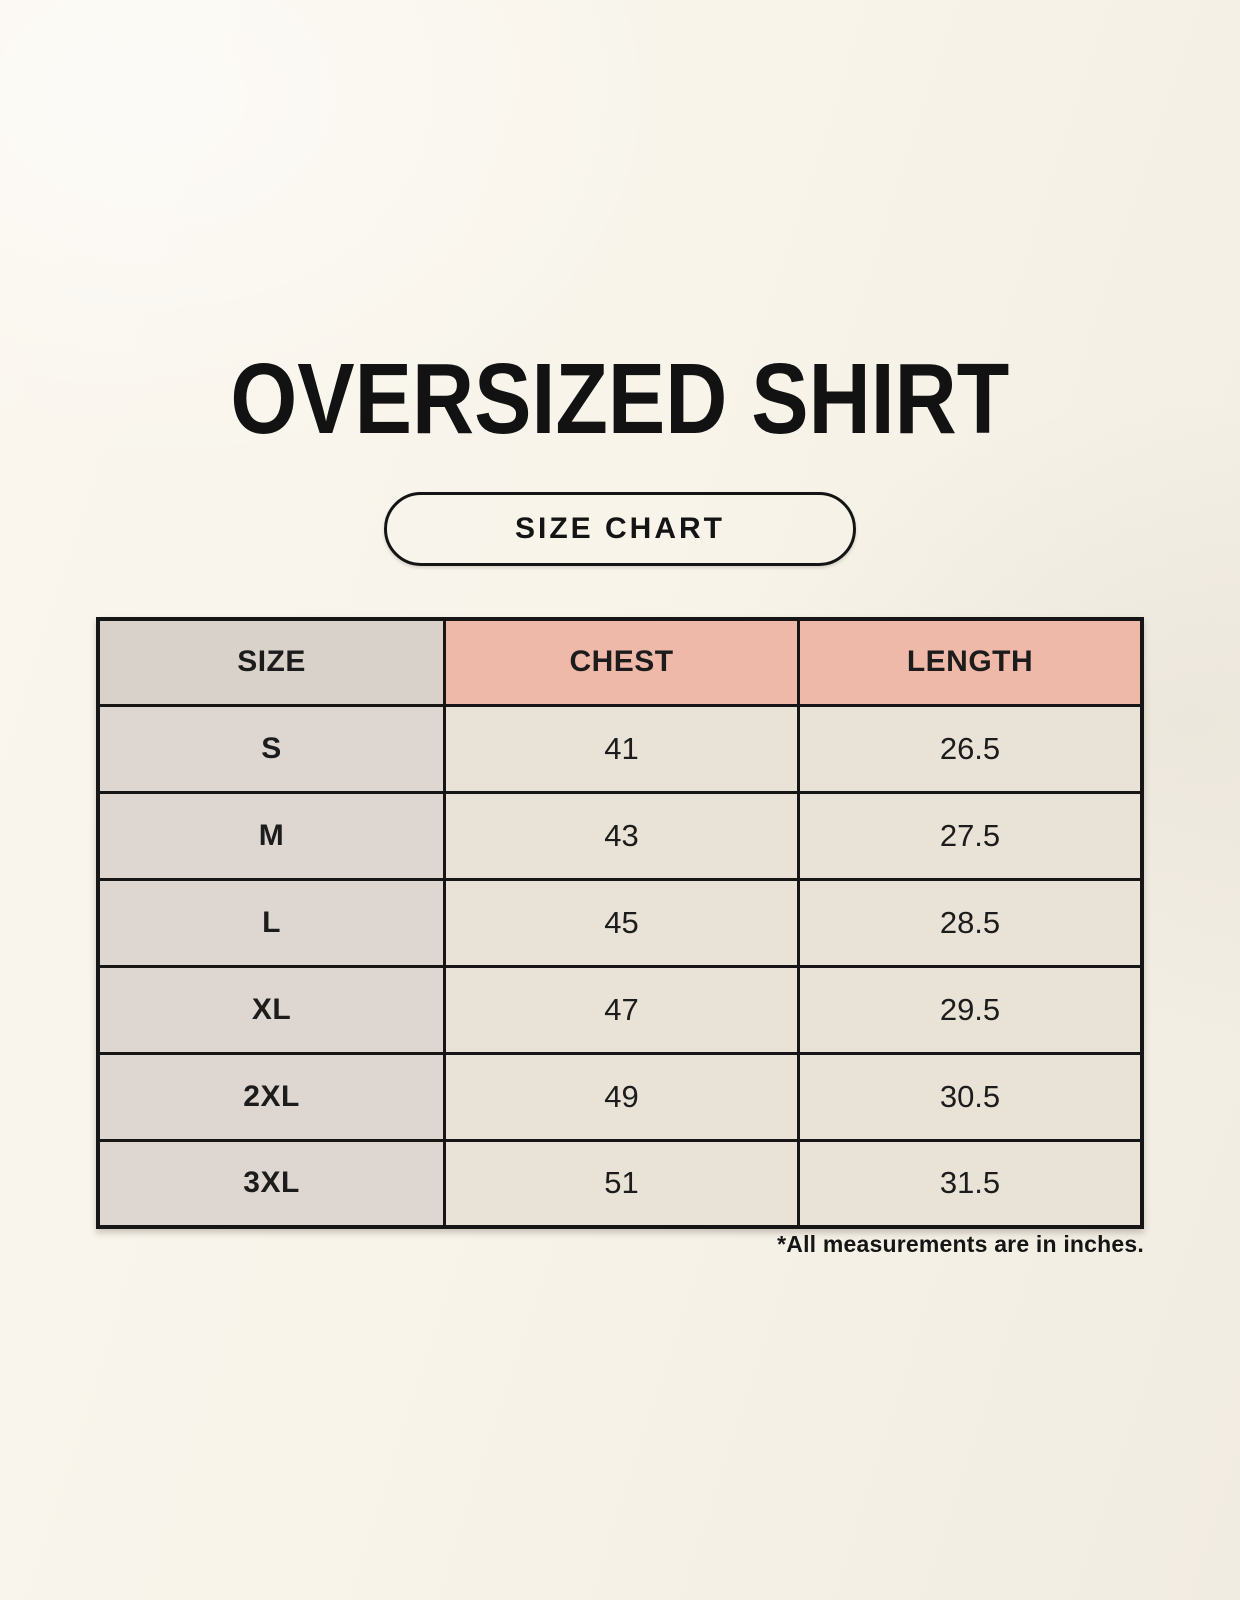  What do you see at coordinates (970, 1096) in the screenshot?
I see `length-value-cell: 30.5` at bounding box center [970, 1096].